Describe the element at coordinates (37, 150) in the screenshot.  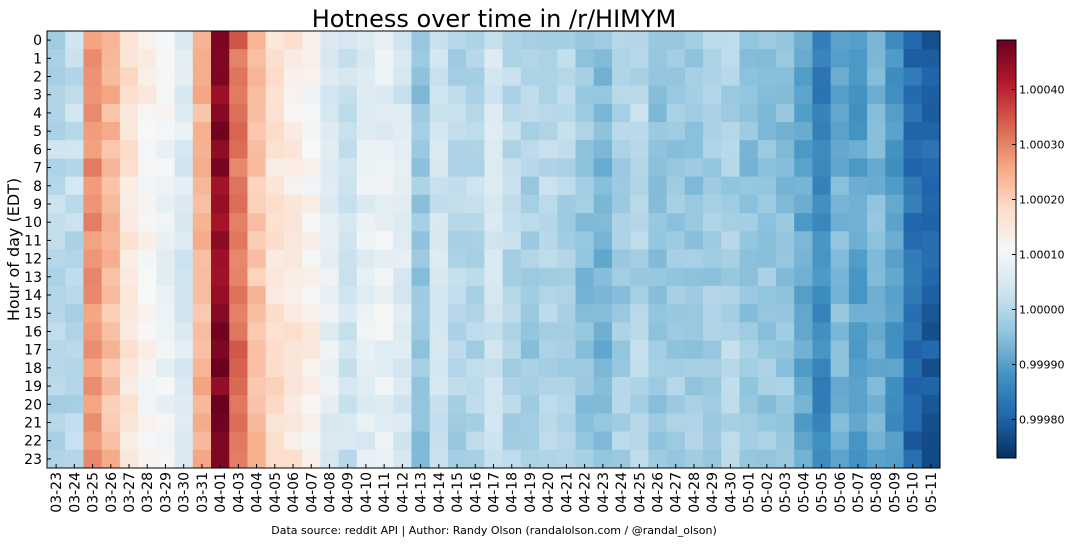
I see `y-tick-label: 6` at that location.